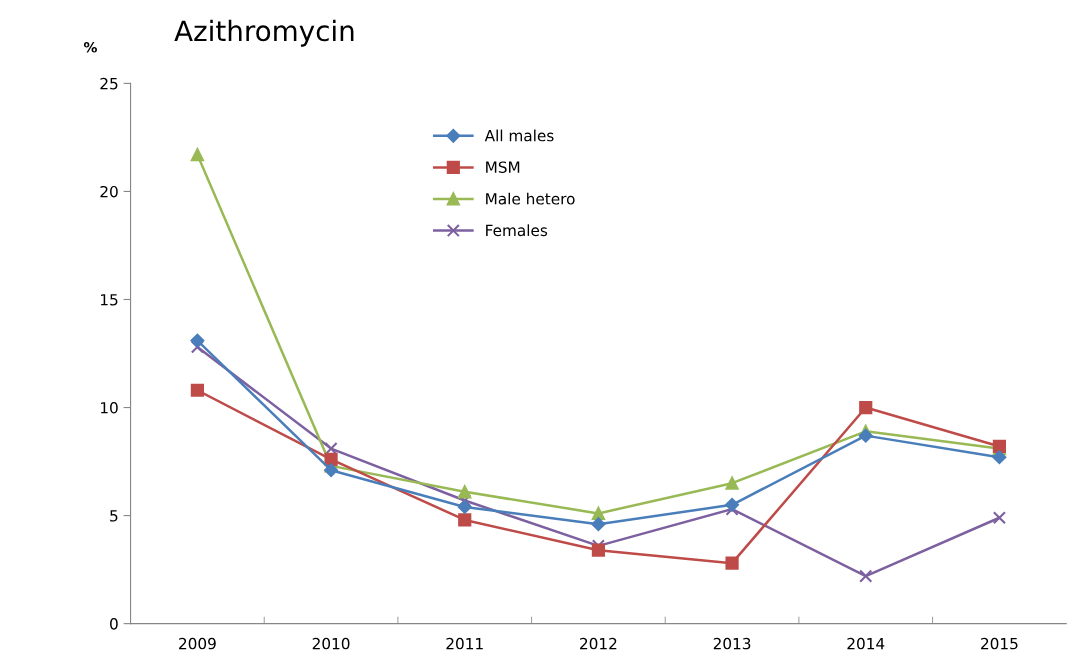 The height and width of the screenshot is (667, 1088). What do you see at coordinates (197, 643) in the screenshot?
I see `x-tick-label: 2009` at bounding box center [197, 643].